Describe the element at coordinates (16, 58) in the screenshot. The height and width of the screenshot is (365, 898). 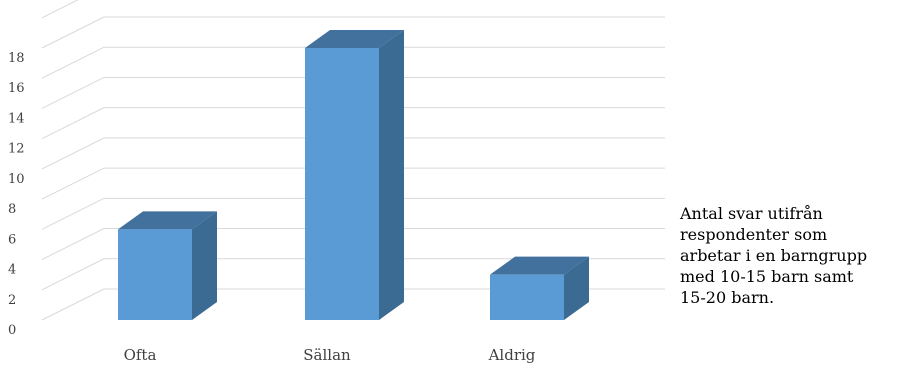
I see `y-tick-label: 18` at that location.